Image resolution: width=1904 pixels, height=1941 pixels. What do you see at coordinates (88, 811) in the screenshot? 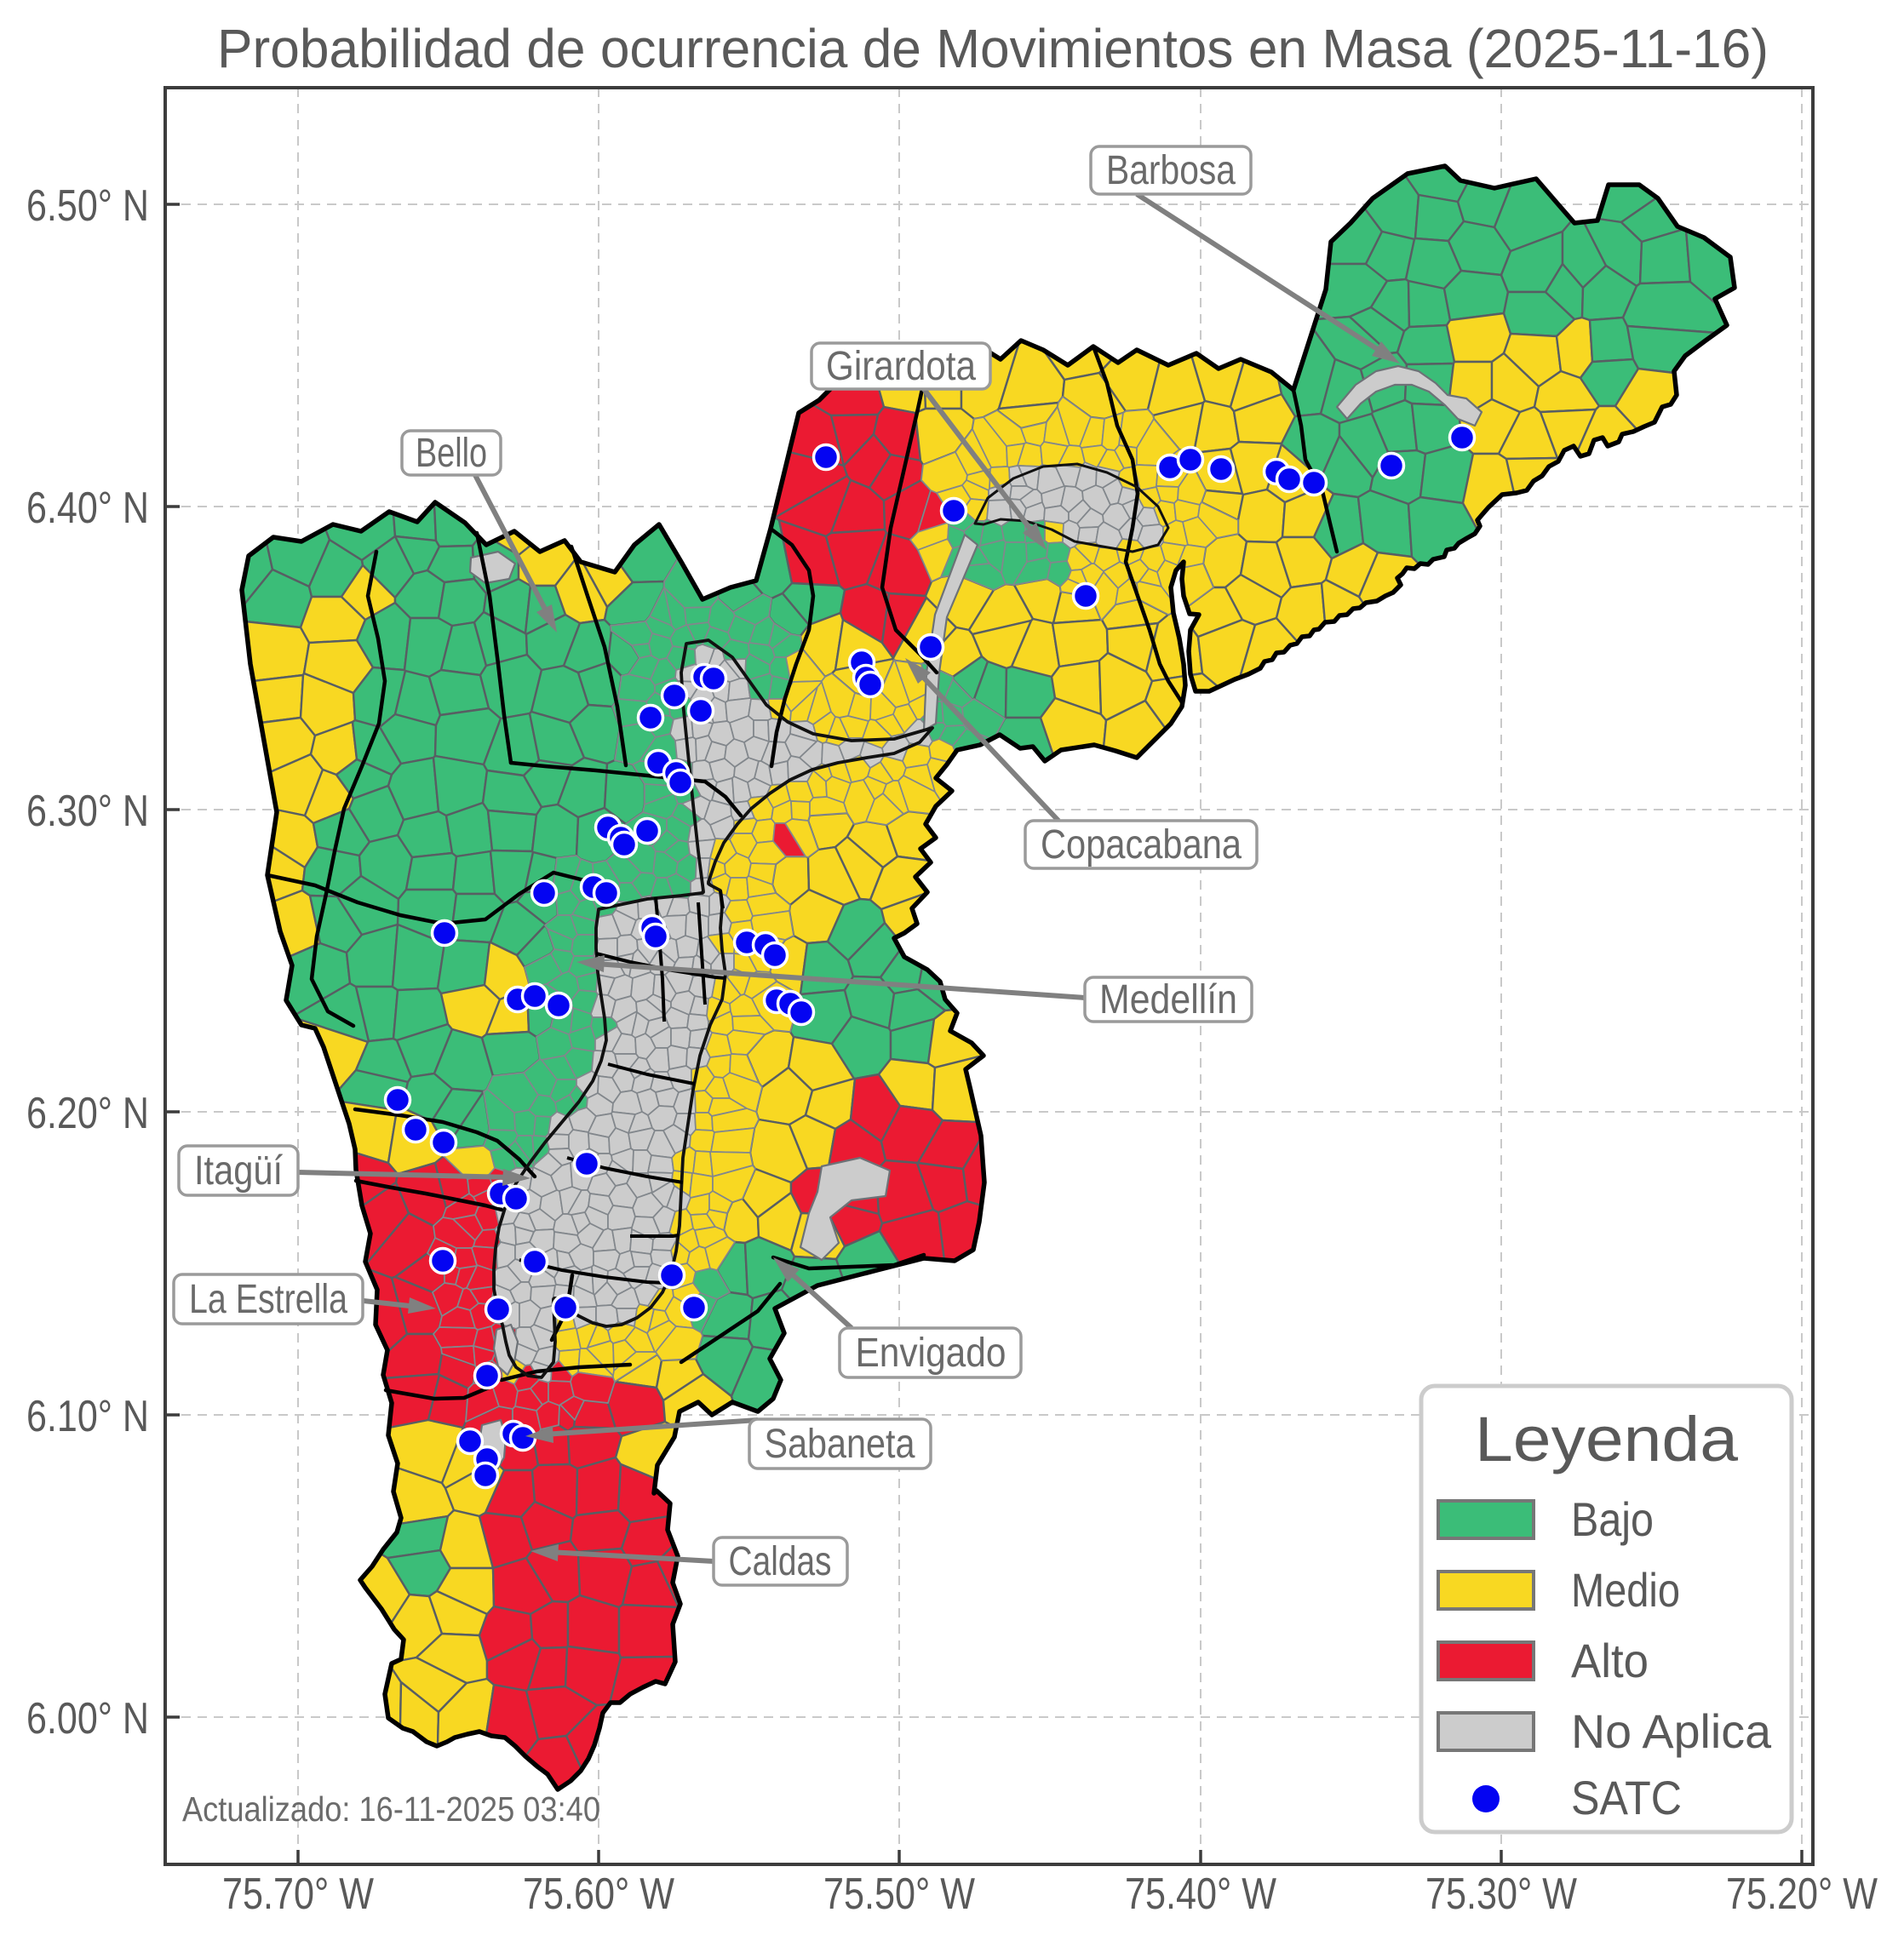
I see `svg-text: 6.30° N` at bounding box center [88, 811].